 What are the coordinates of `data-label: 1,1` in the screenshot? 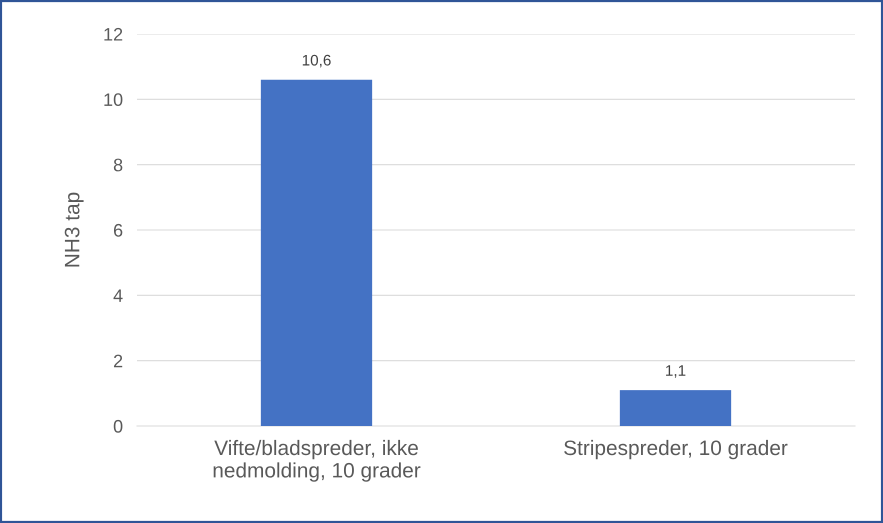 It's located at (676, 371).